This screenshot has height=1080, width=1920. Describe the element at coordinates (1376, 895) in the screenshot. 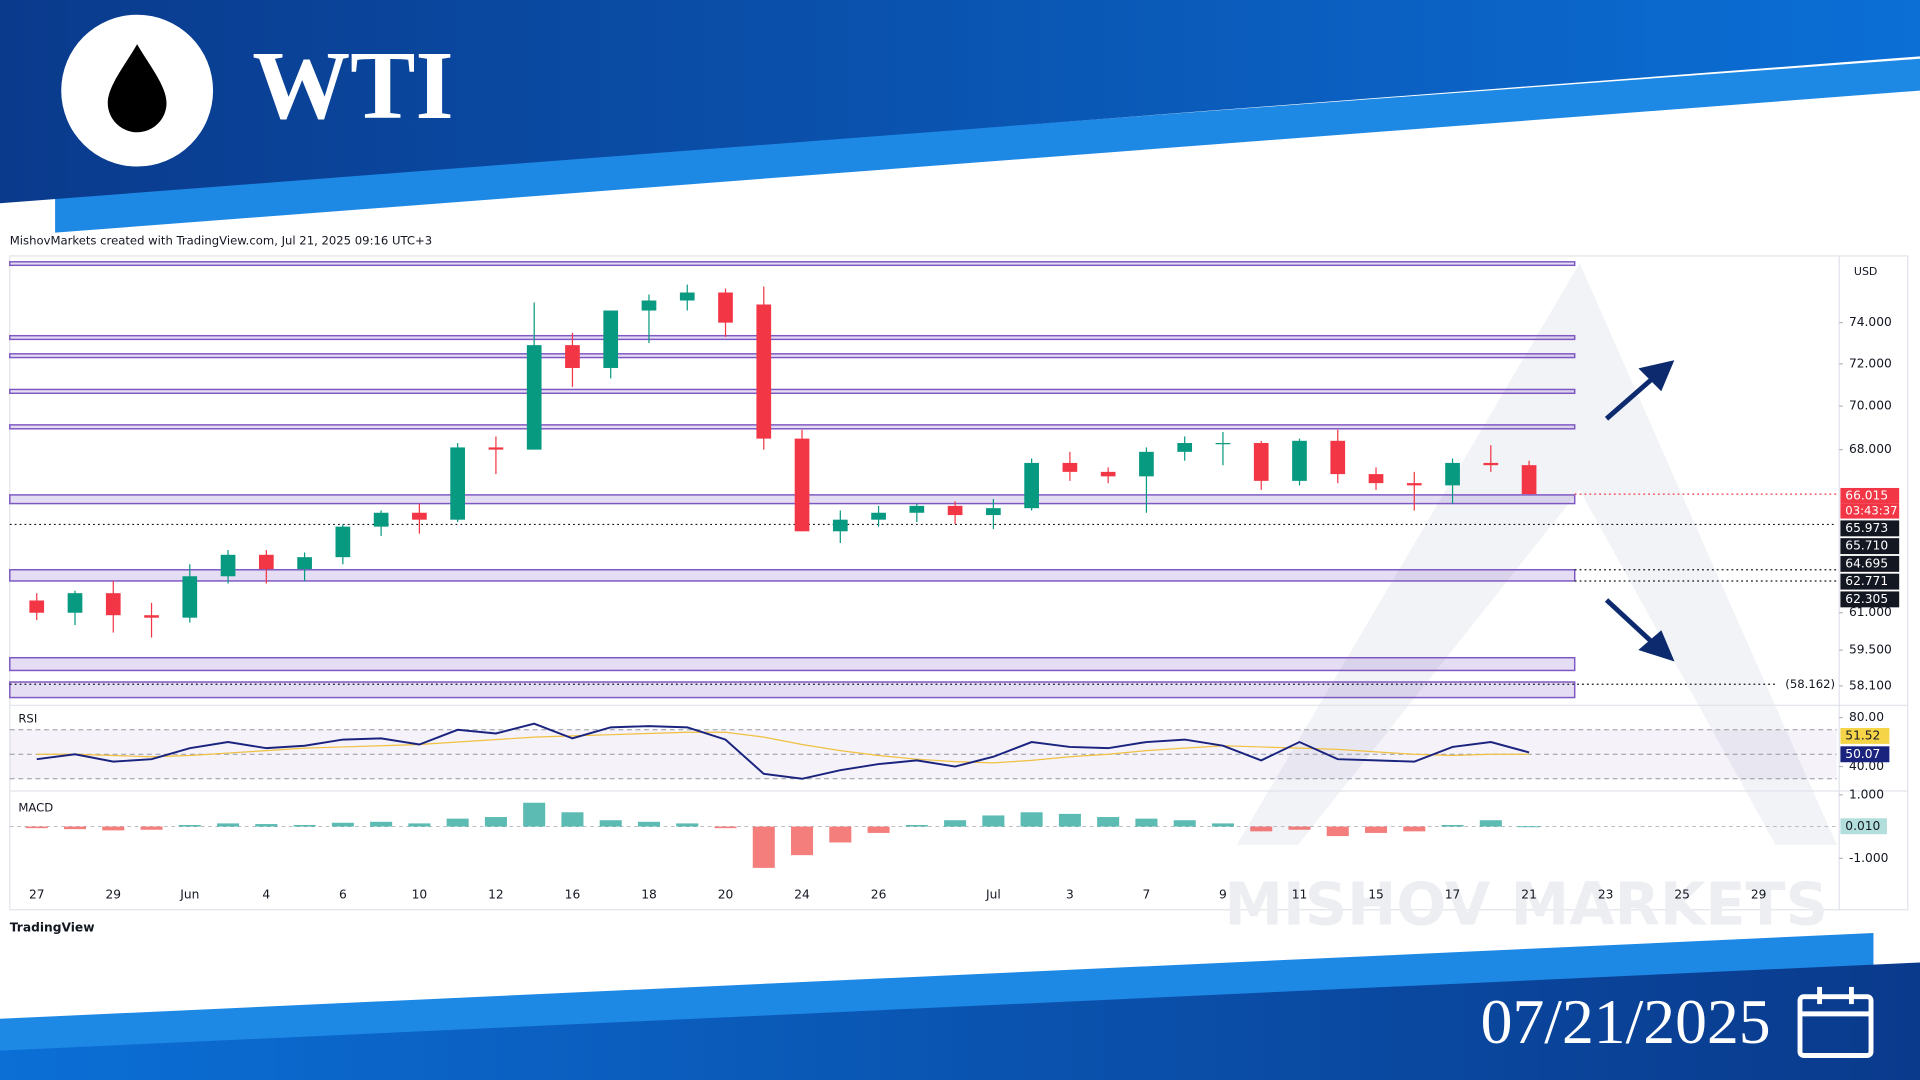

I see `x-tick-label: 15` at that location.